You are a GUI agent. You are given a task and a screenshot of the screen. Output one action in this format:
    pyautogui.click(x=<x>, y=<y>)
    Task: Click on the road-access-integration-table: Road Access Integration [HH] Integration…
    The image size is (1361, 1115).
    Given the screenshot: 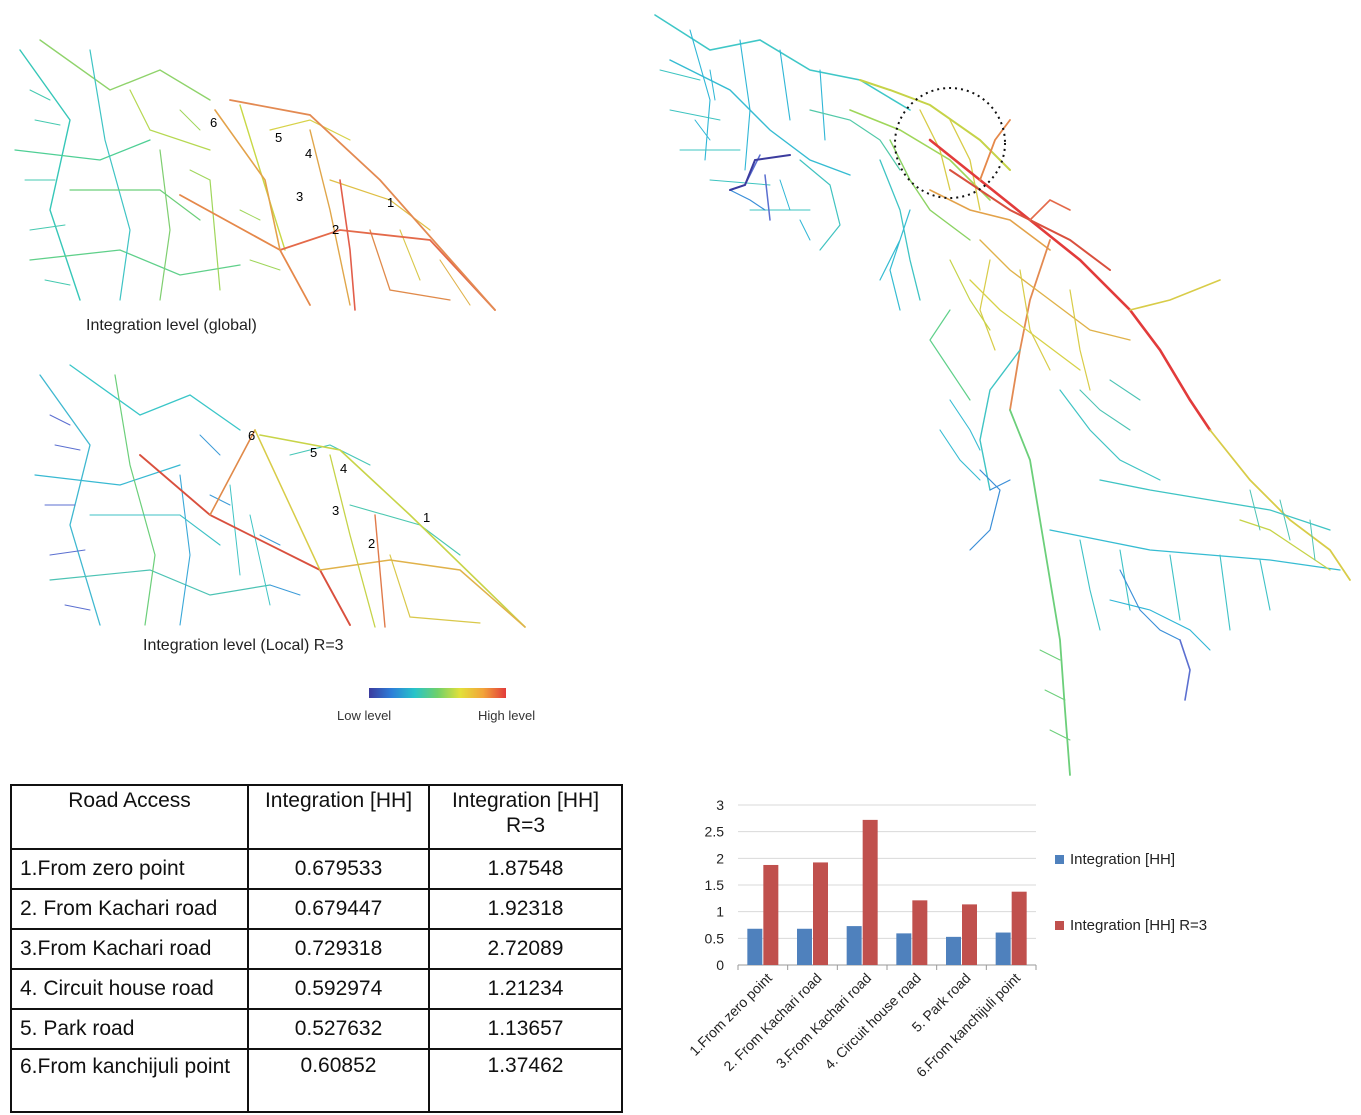 What is the action you would take?
    pyautogui.click(x=316, y=948)
    